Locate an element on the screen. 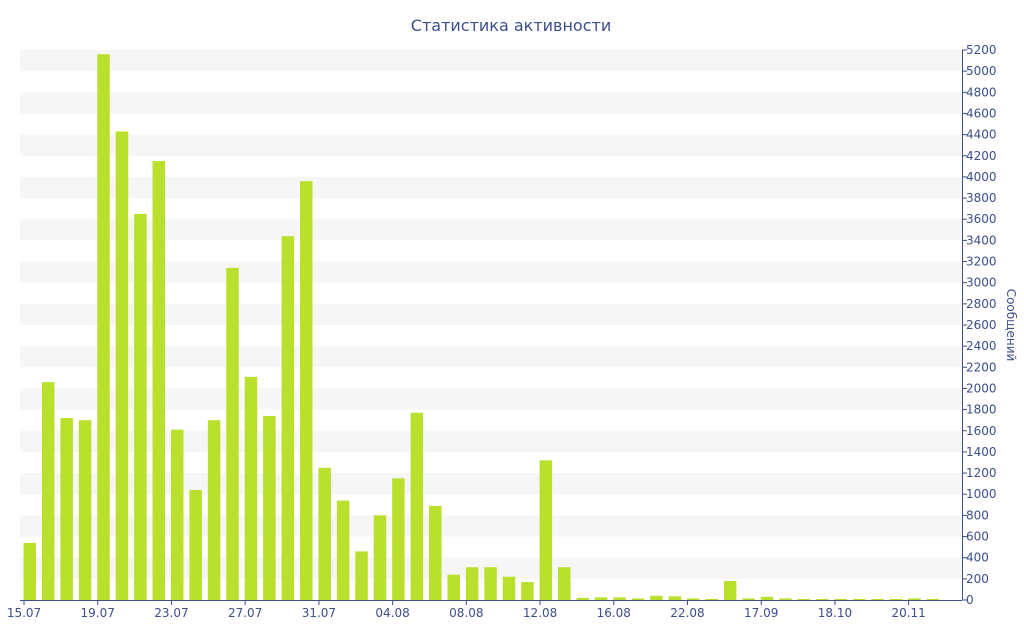 The image size is (1024, 644). y-tick-label: 1600 is located at coordinates (981, 431).